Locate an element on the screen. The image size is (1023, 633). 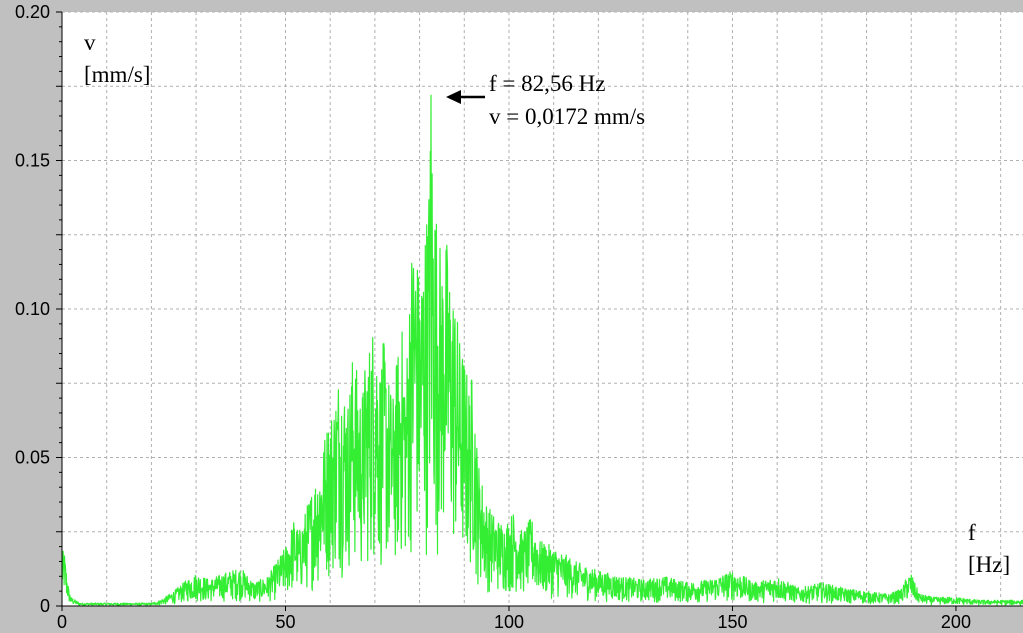
y-axis-label: v is located at coordinates (90, 42).